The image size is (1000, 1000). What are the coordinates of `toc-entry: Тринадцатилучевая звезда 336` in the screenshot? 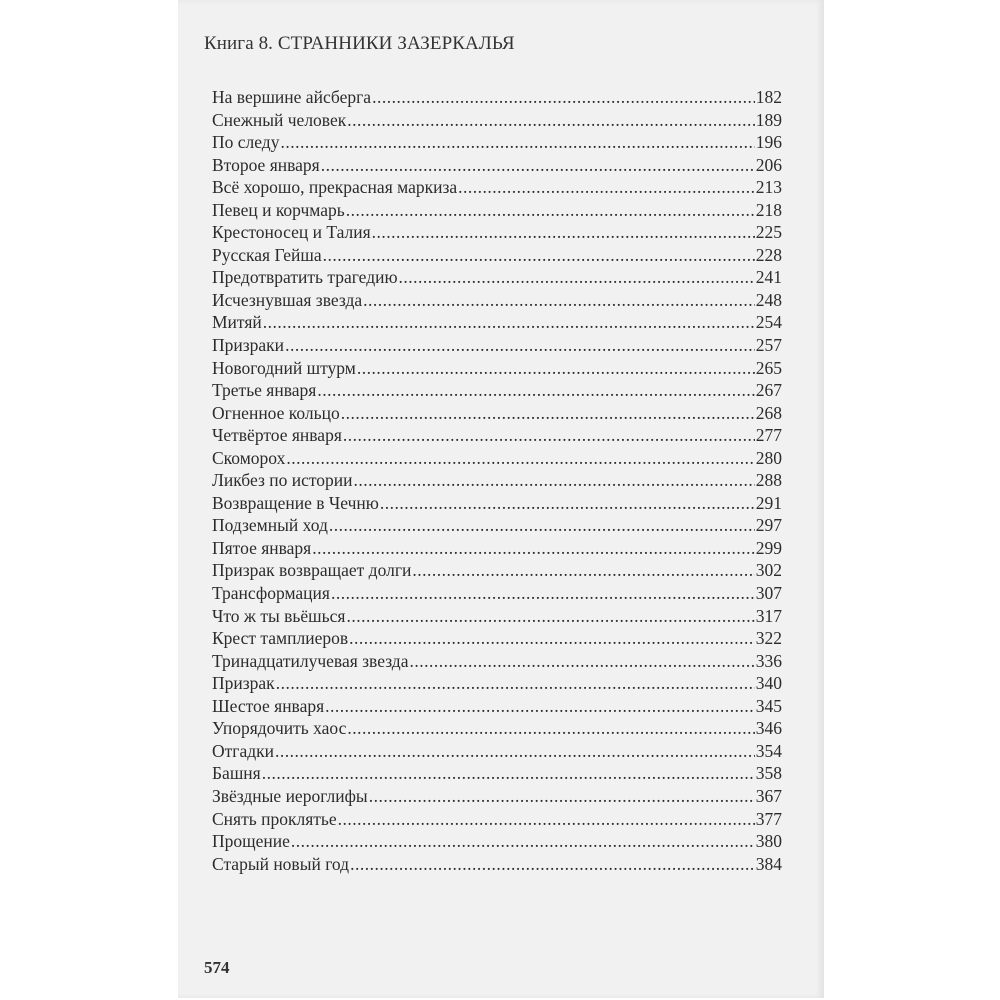 It's located at (497, 662).